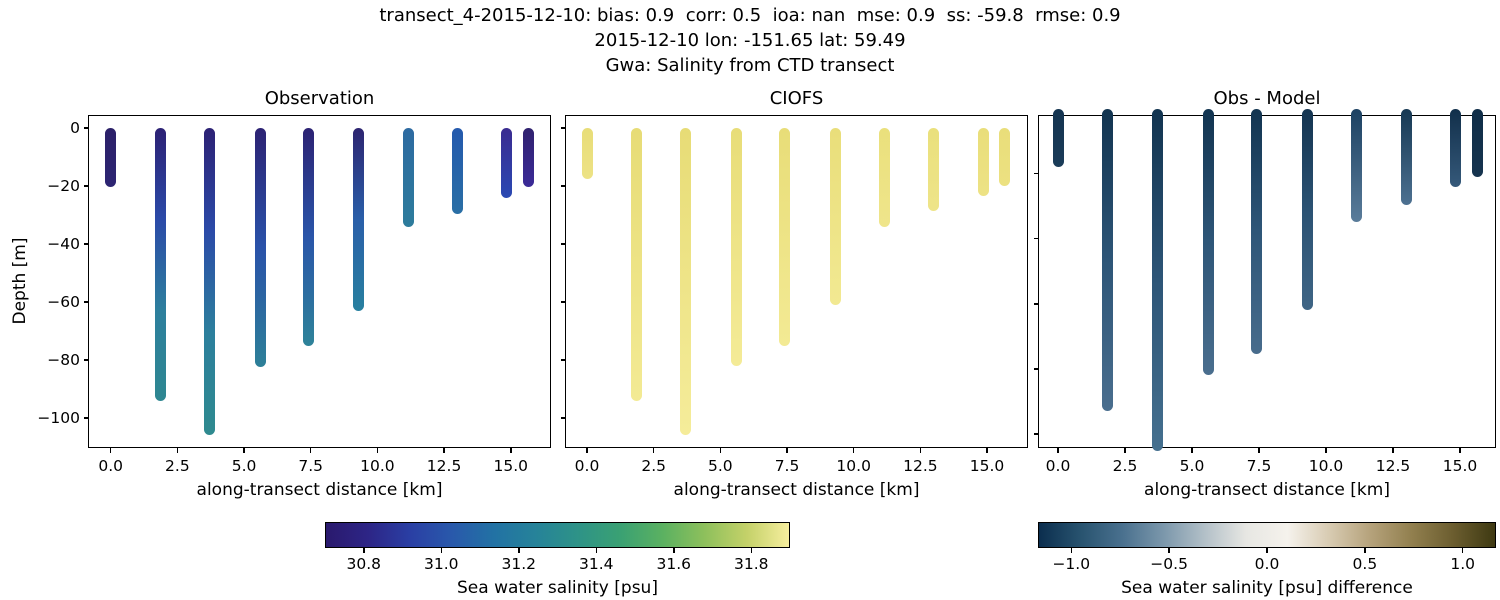  What do you see at coordinates (20, 281) in the screenshot?
I see `y-axis-label: Depth [m]` at bounding box center [20, 281].